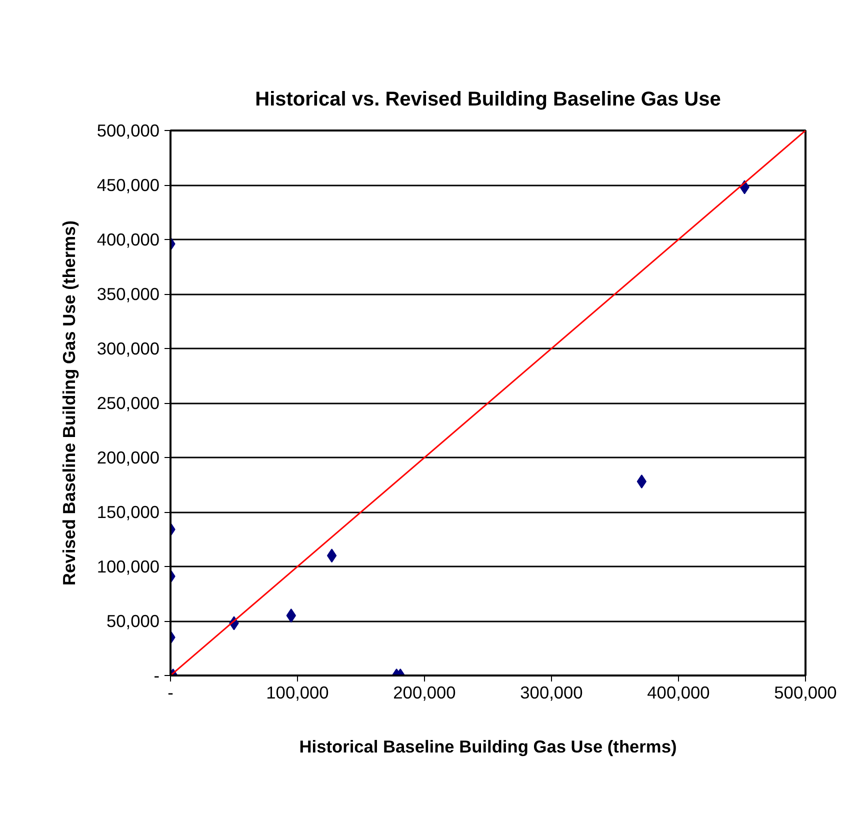 This screenshot has height=825, width=867. Describe the element at coordinates (157, 676) in the screenshot. I see `y-tick-label: -` at that location.